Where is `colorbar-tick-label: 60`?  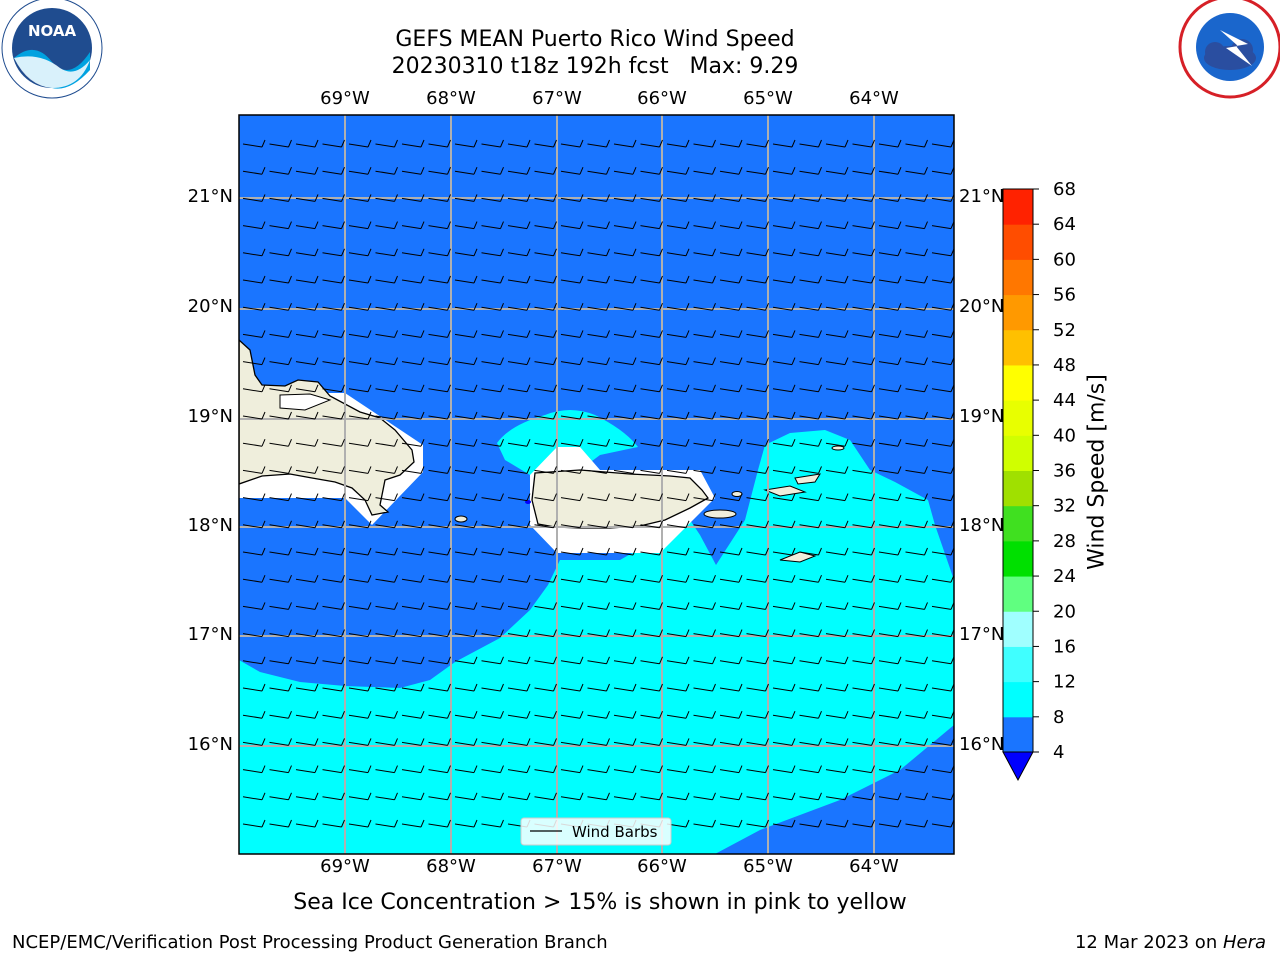
colorbar-tick-label: 60 is located at coordinates (1064, 259).